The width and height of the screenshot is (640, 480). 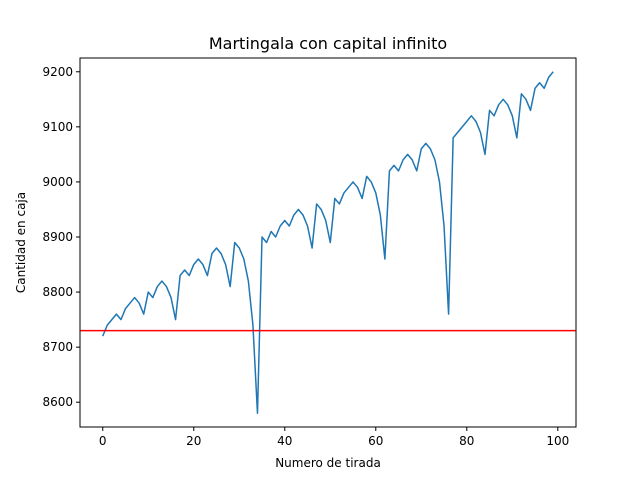 What do you see at coordinates (328, 463) in the screenshot?
I see `x-axis-label: Numero de tirada` at bounding box center [328, 463].